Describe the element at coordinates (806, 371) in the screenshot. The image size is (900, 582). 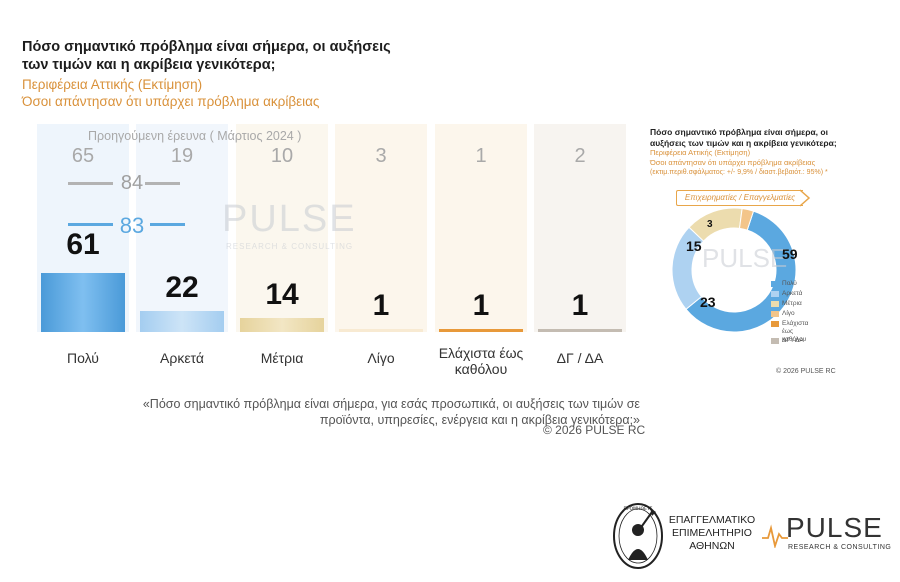
I see `inset-copyright: © 2026 PULSE RC` at that location.